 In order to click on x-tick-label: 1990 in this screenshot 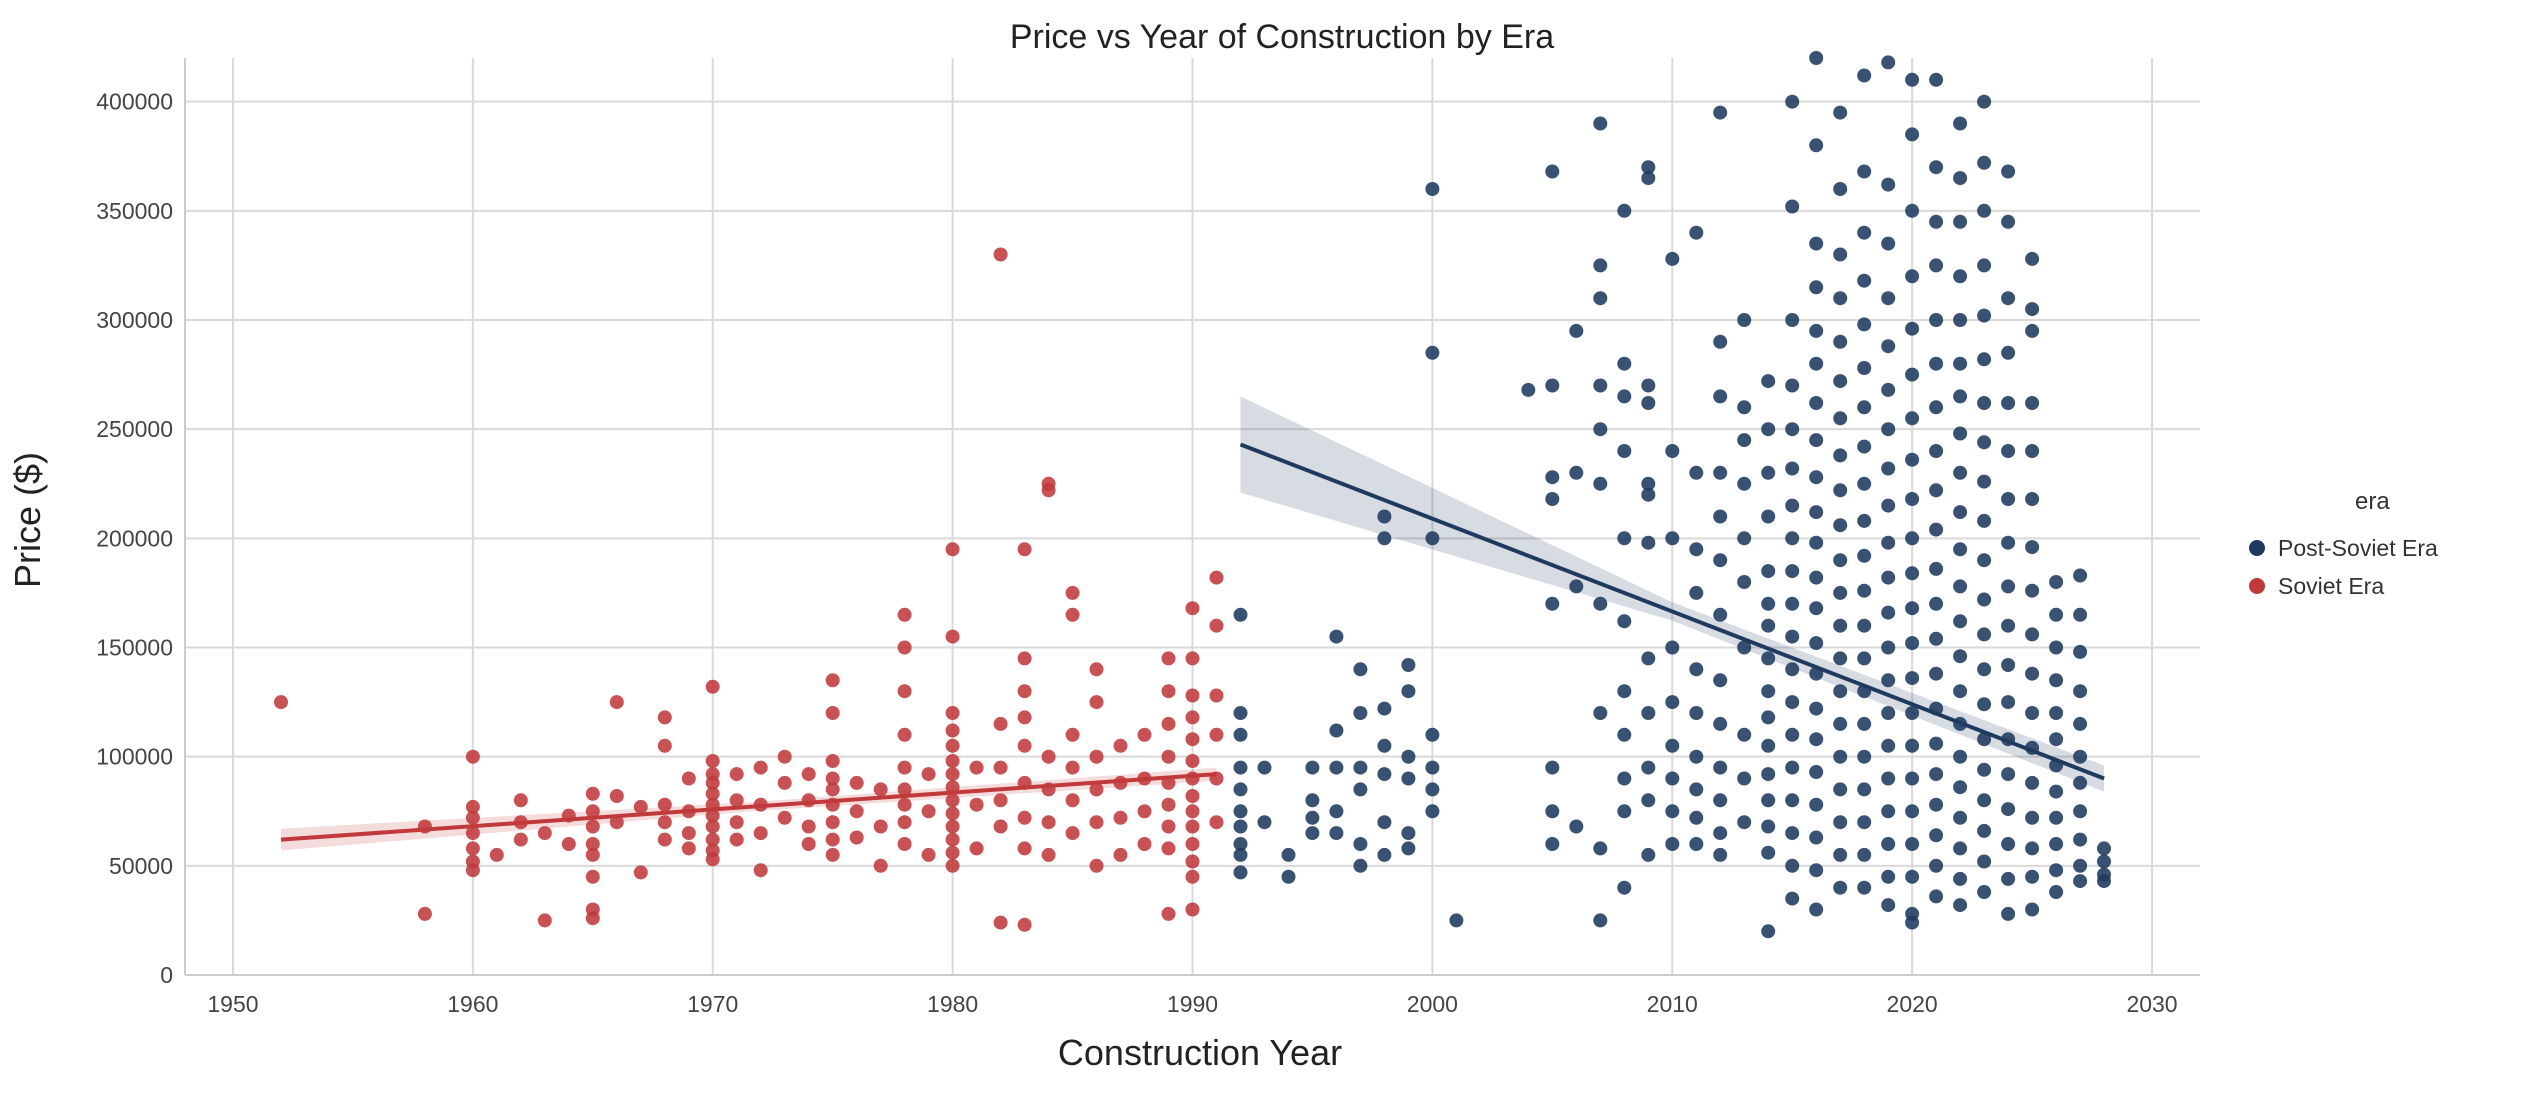, I will do `click(1192, 1004)`.